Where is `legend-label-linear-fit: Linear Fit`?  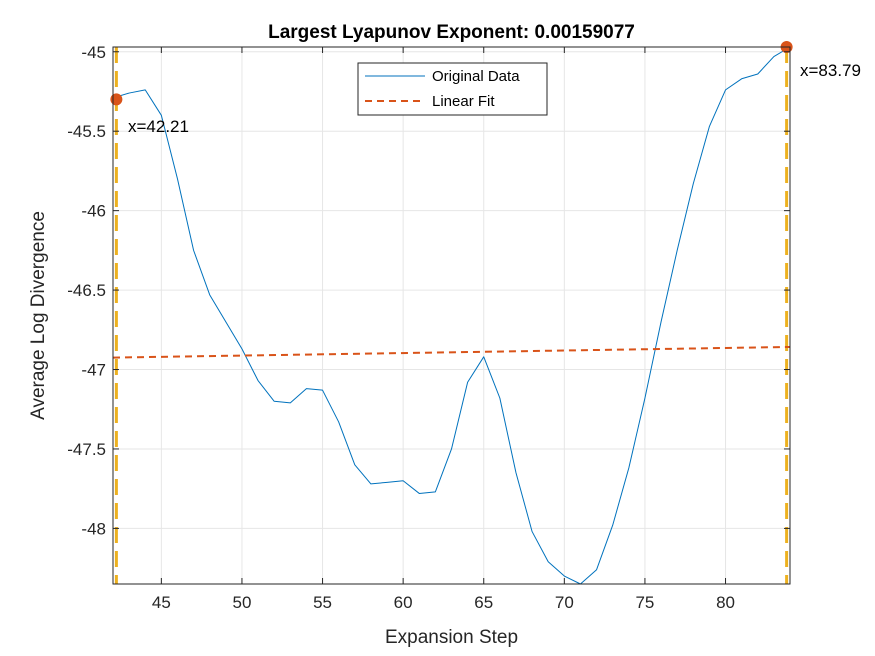 legend-label-linear-fit: Linear Fit is located at coordinates (463, 101).